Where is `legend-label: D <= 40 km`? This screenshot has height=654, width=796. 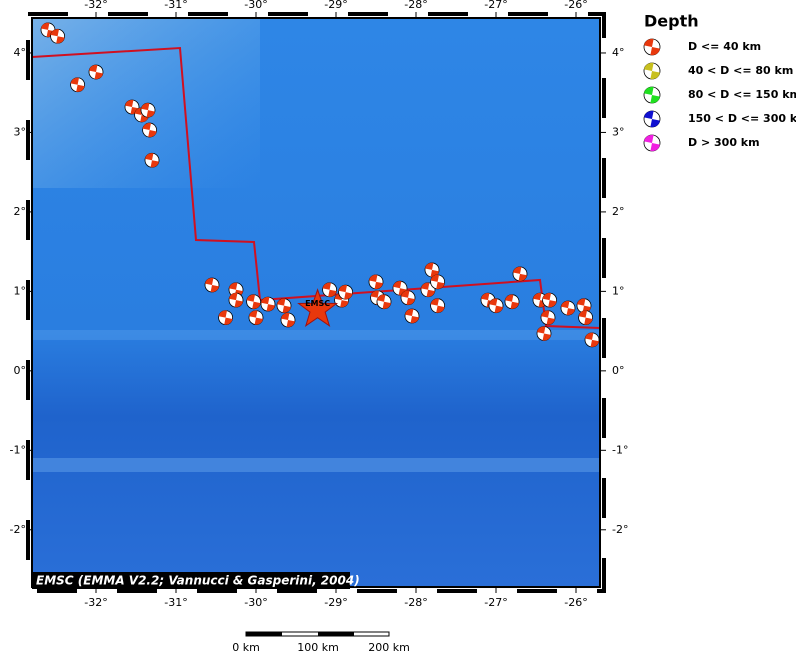 legend-label: D <= 40 km is located at coordinates (724, 46).